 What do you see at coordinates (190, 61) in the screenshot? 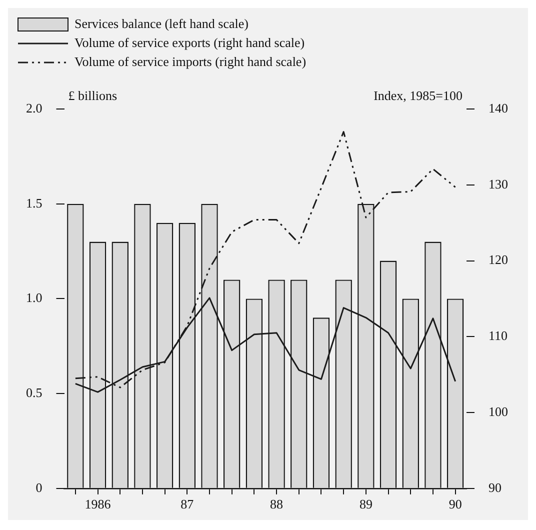
I see `legend-label: Volume of service imports (right hand scale)` at bounding box center [190, 61].